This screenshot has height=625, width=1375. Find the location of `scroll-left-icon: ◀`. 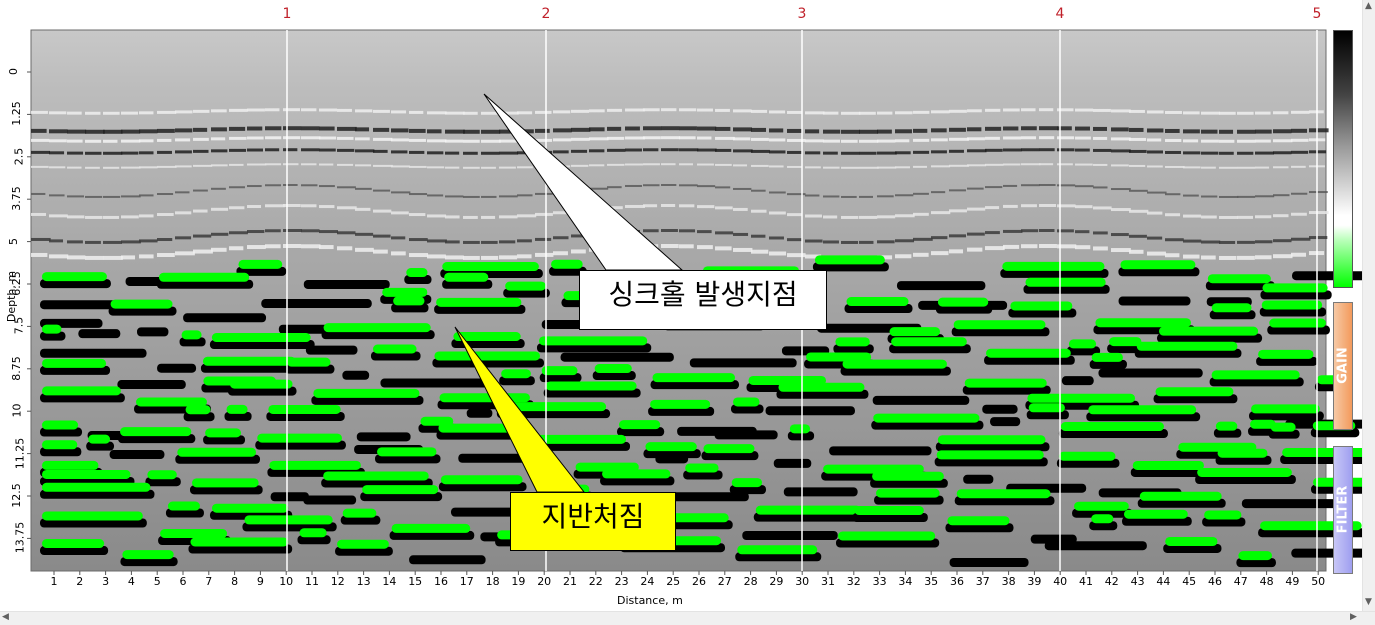

scroll-left-icon: ◀ is located at coordinates (5, 617).